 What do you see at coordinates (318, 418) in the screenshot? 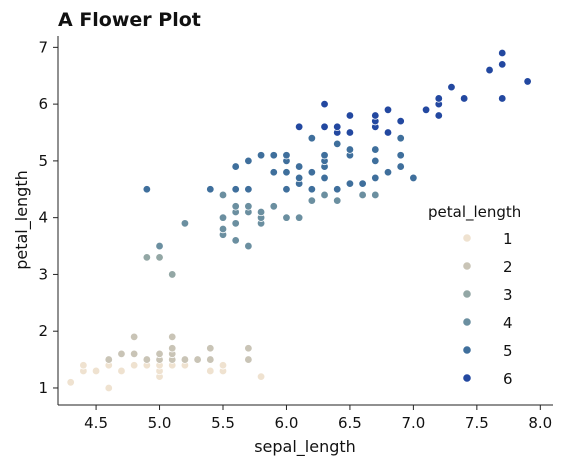
I see `x-axis-ticks: 4.5 5.0 5.5 6.0 6.5 7.0 7.5 8.0` at bounding box center [318, 418].